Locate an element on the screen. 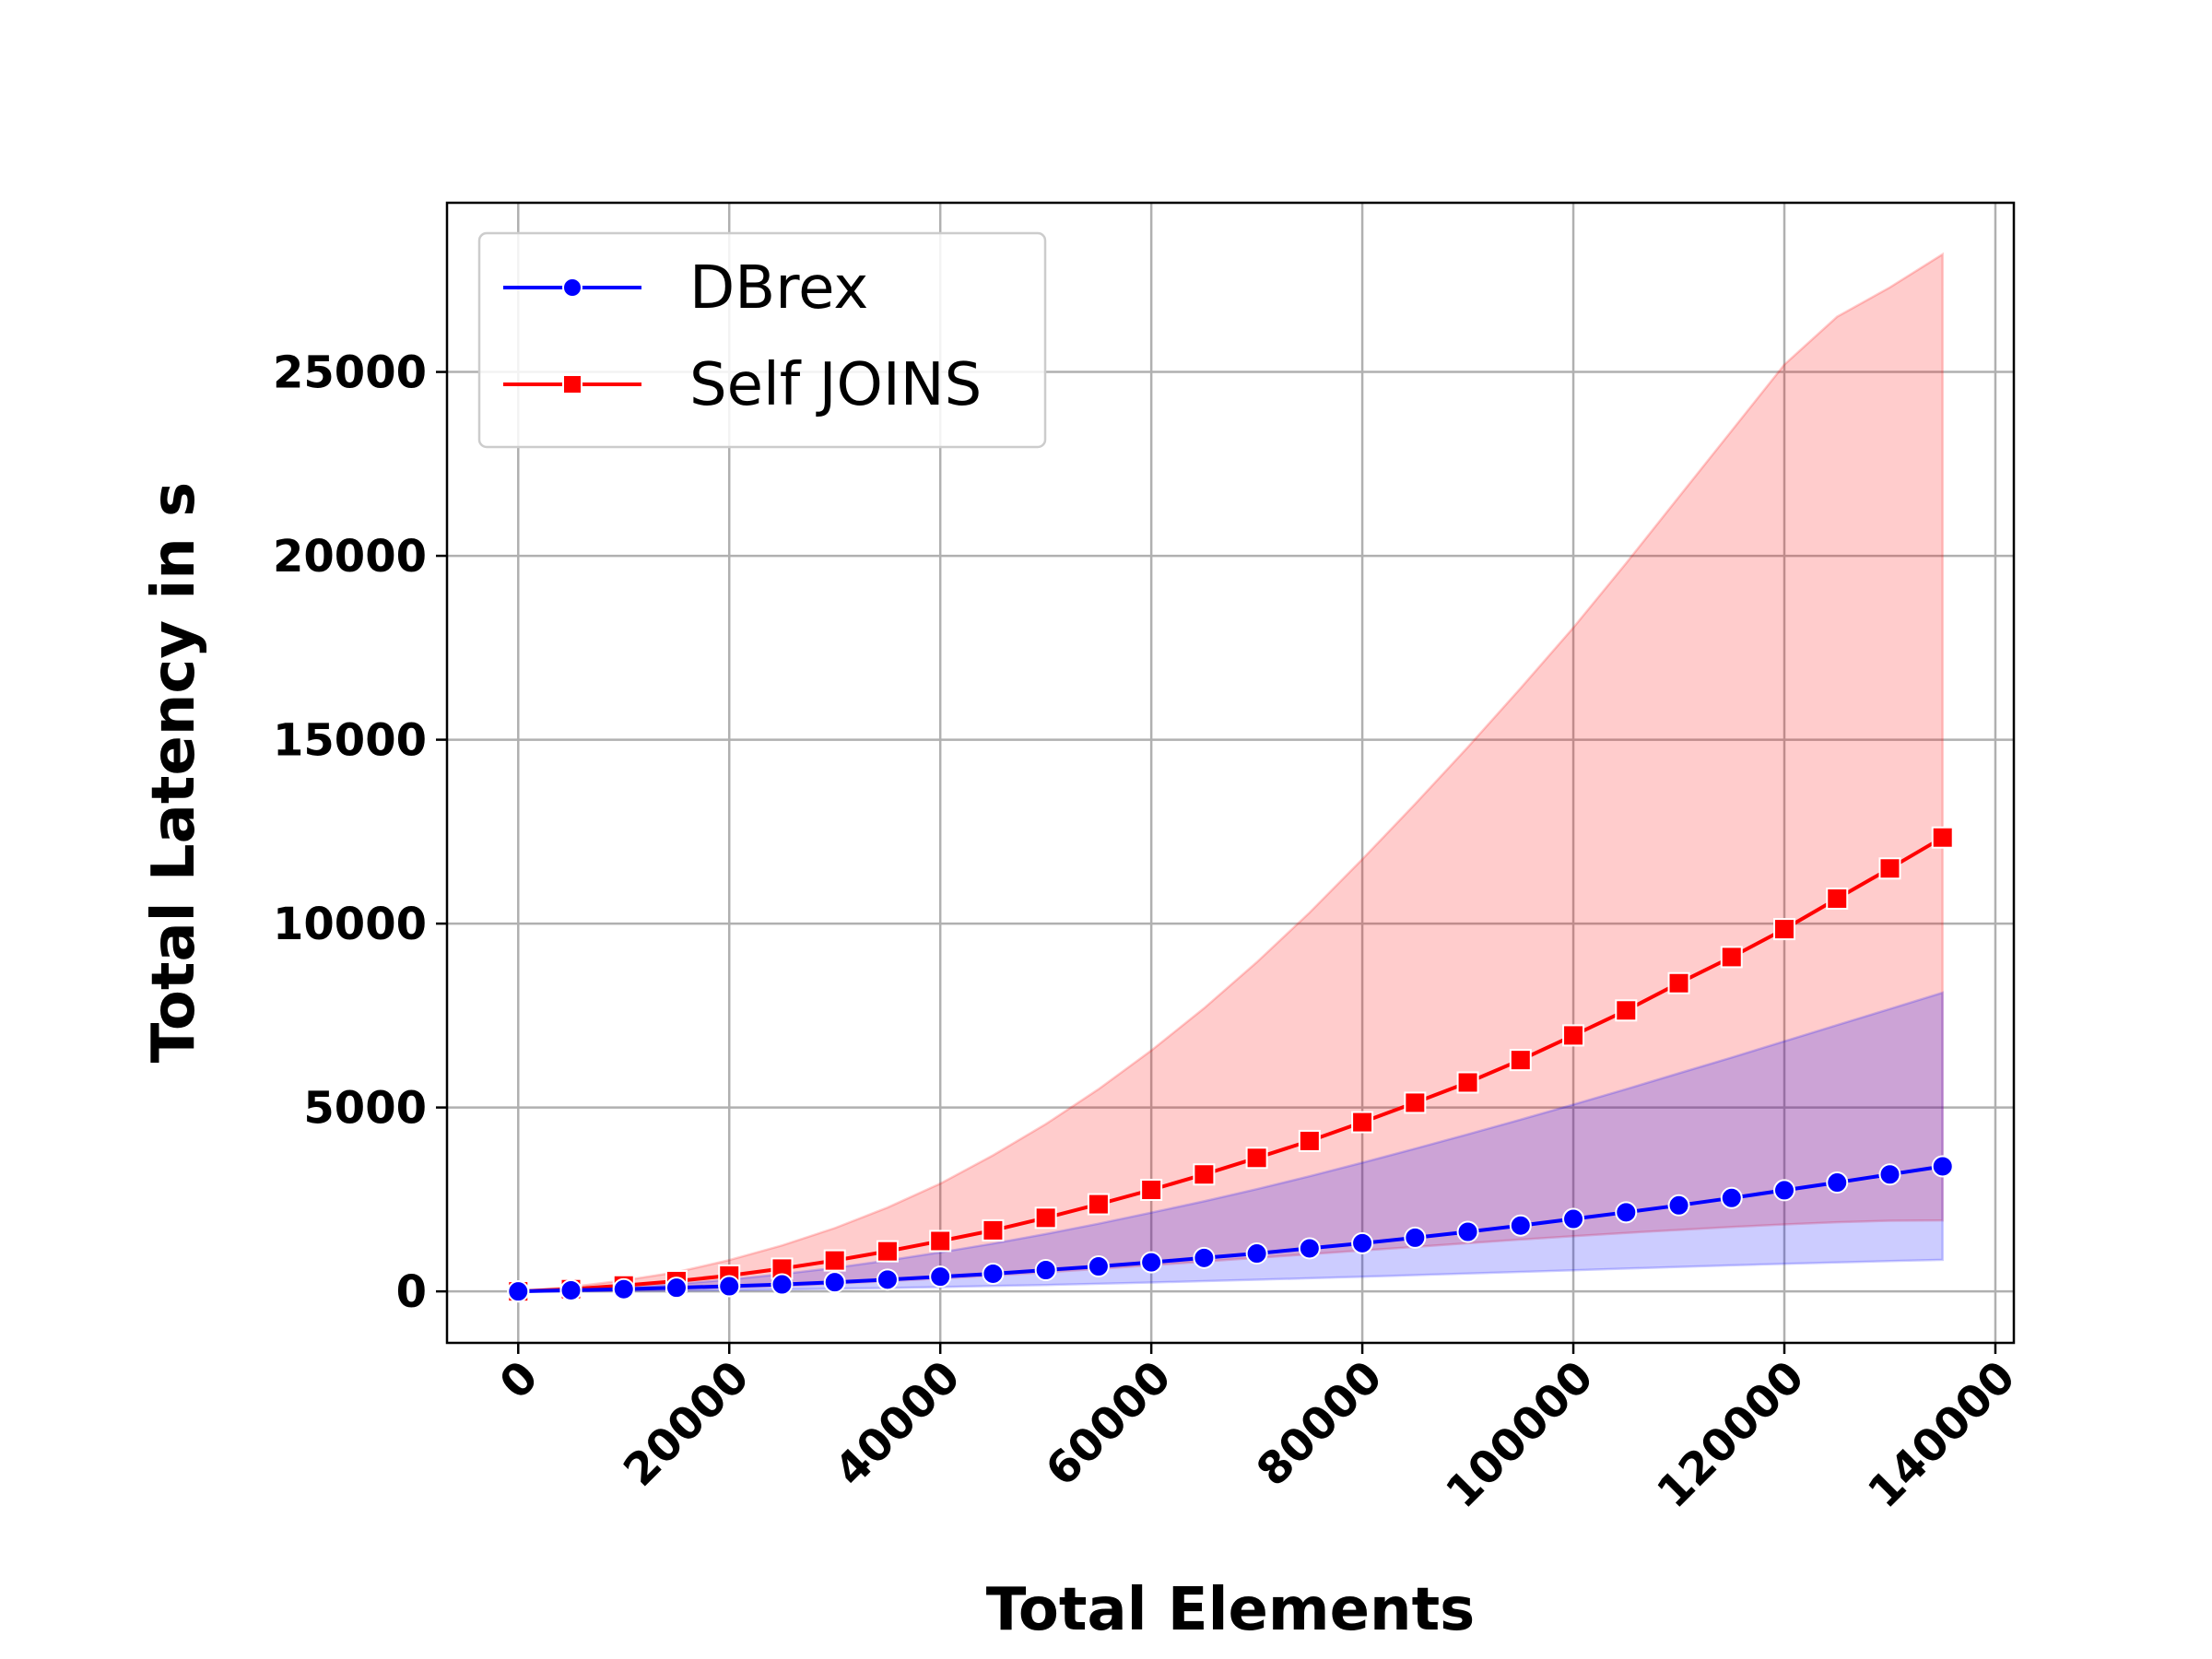 Image resolution: width=2212 pixels, height=1659 pixels. x-tick-labels: 0 20000 40000 60000 80000 100000 120000 140000 is located at coordinates (1258, 1434).